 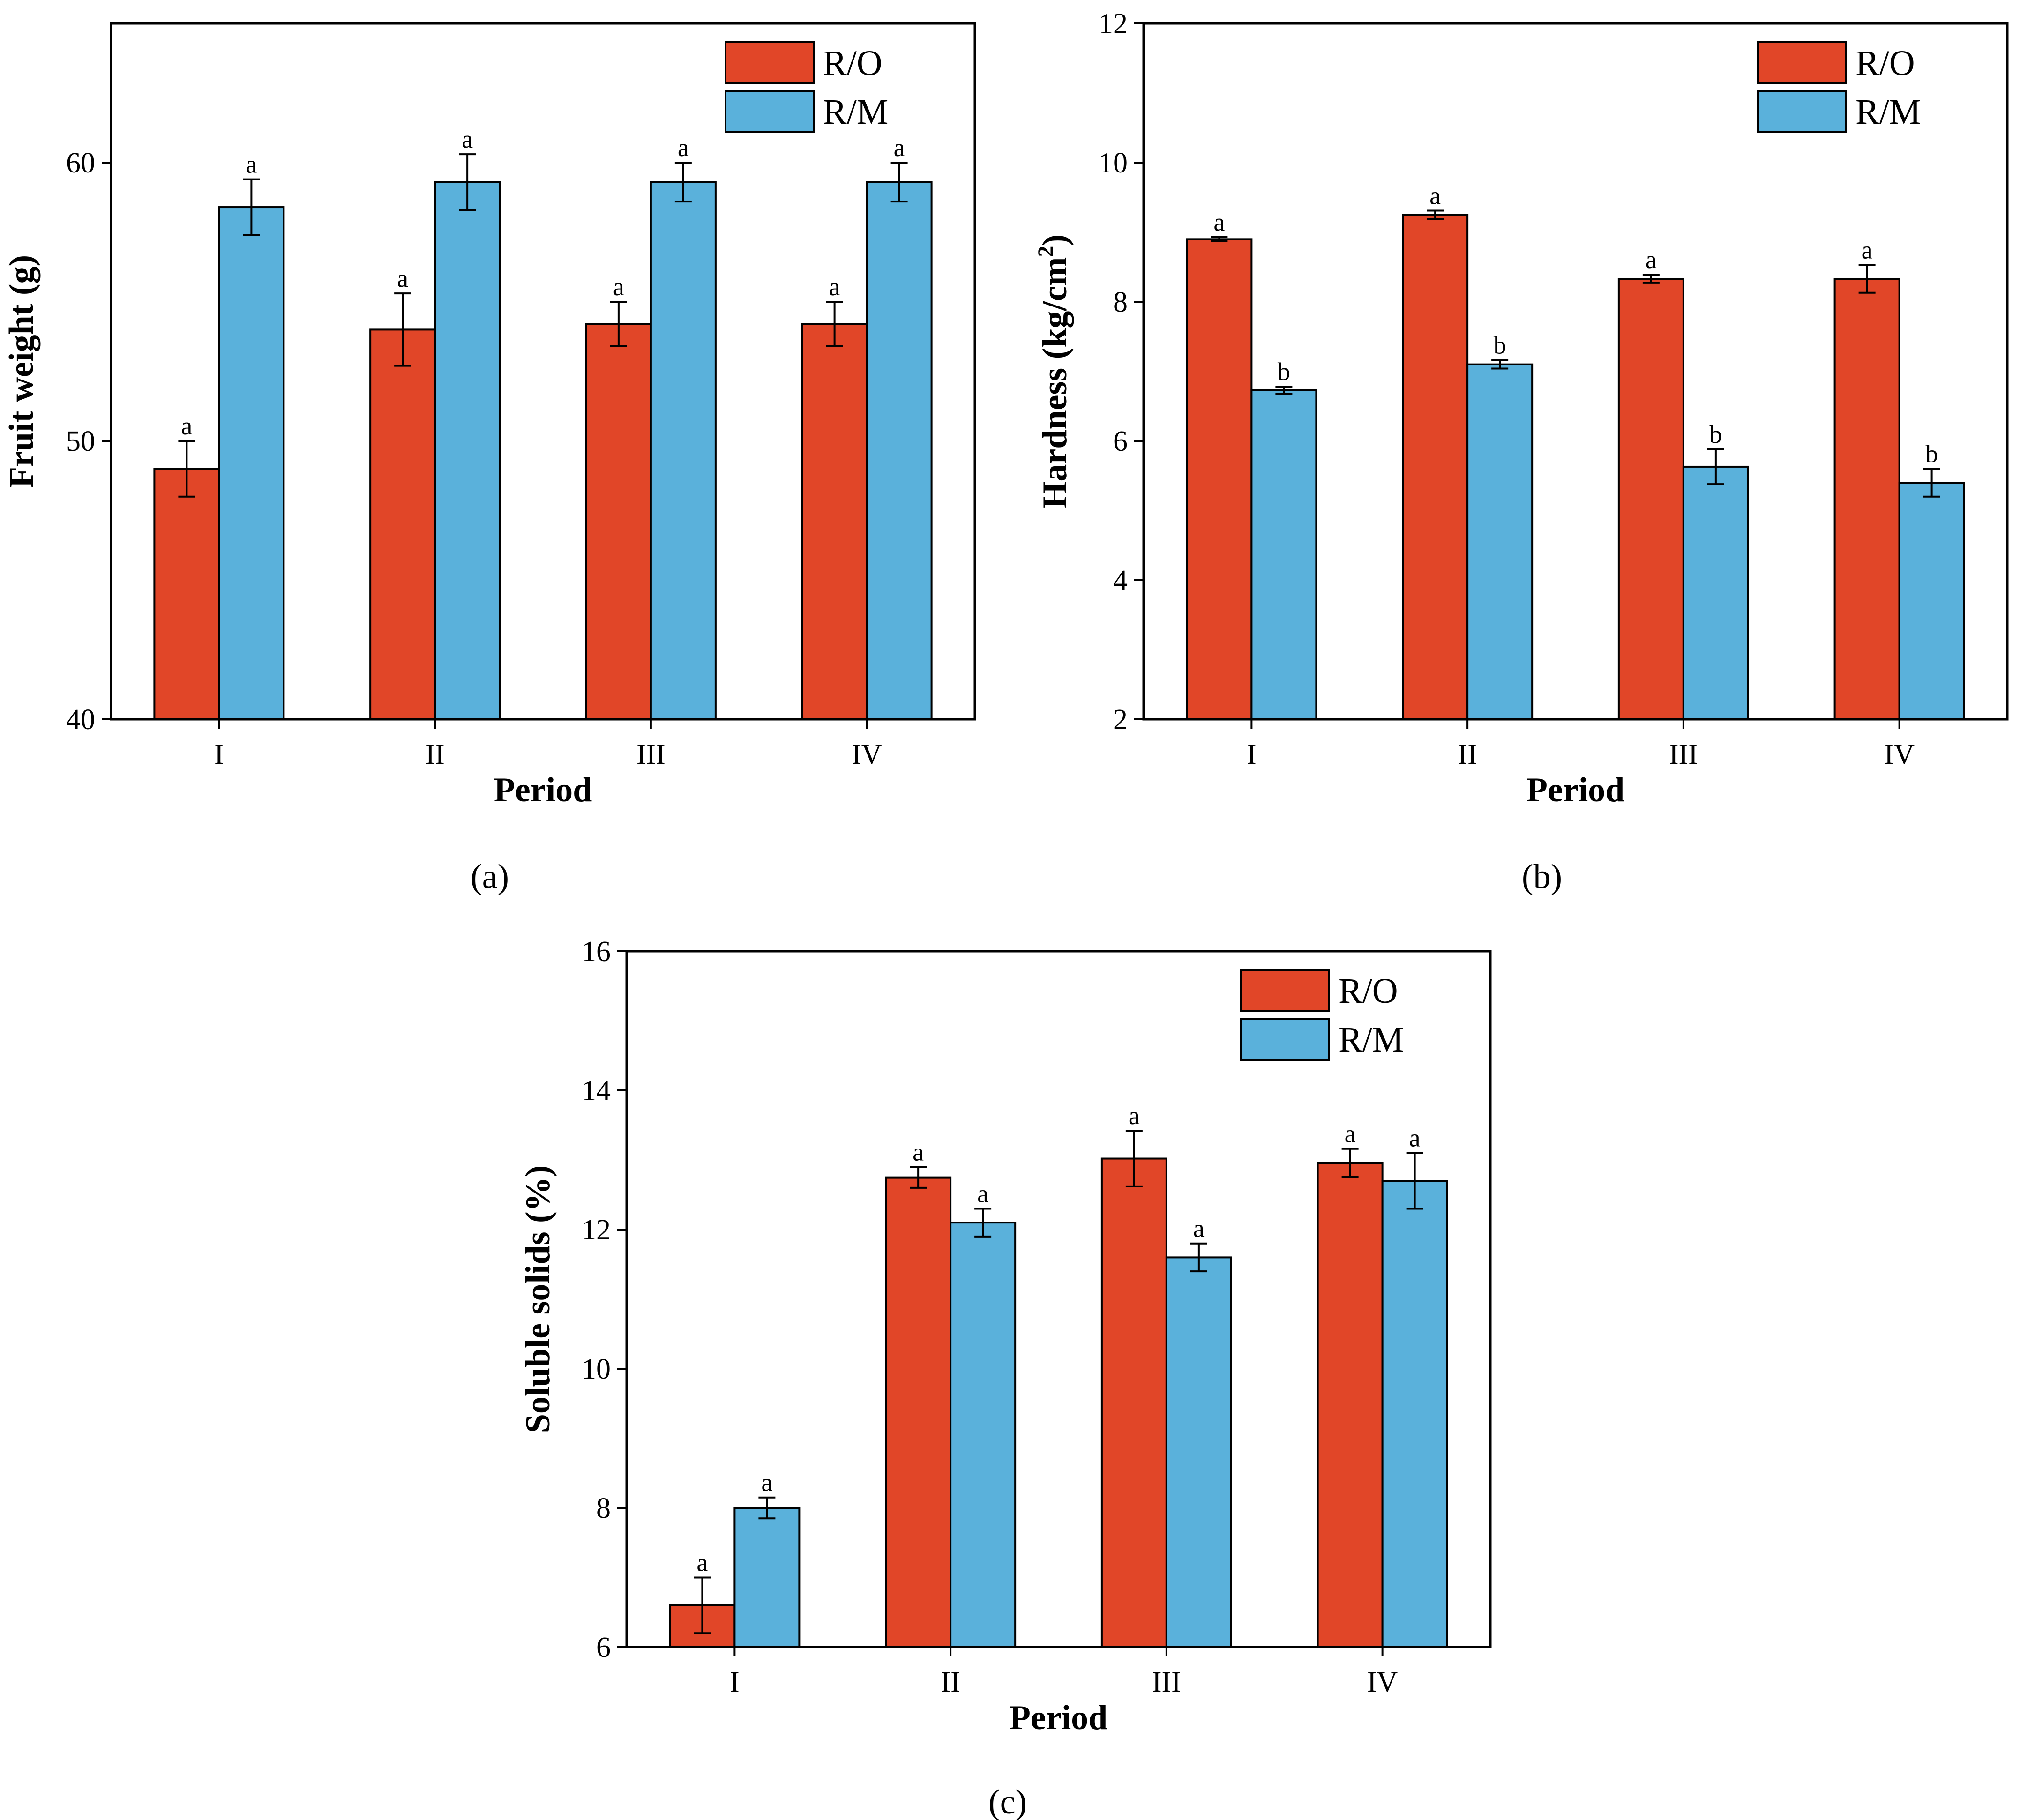 What do you see at coordinates (1045, 251) in the screenshot?
I see `y-axis-title-superscript: 2` at bounding box center [1045, 251].